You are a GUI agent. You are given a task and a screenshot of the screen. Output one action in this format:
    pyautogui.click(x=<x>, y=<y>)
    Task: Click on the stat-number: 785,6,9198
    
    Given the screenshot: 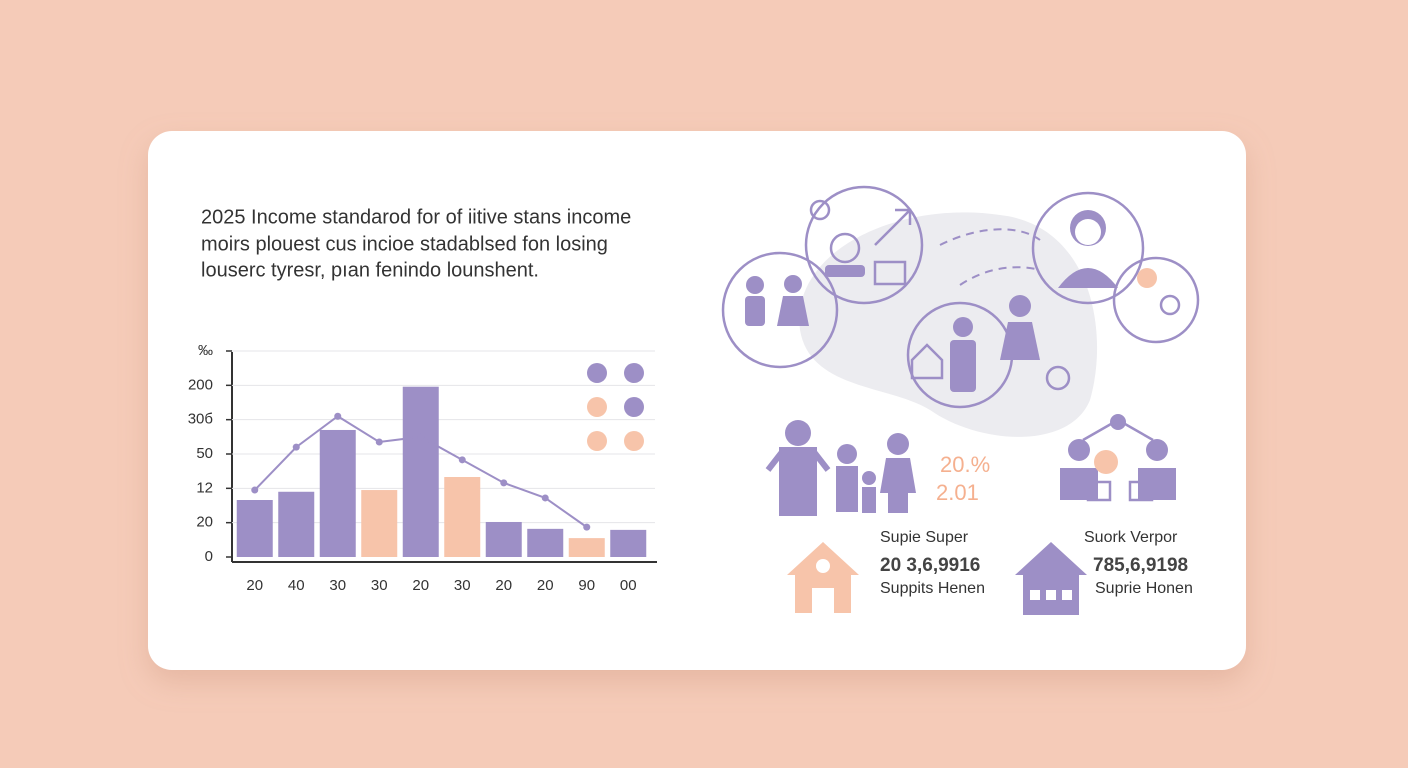 What is the action you would take?
    pyautogui.click(x=1140, y=565)
    